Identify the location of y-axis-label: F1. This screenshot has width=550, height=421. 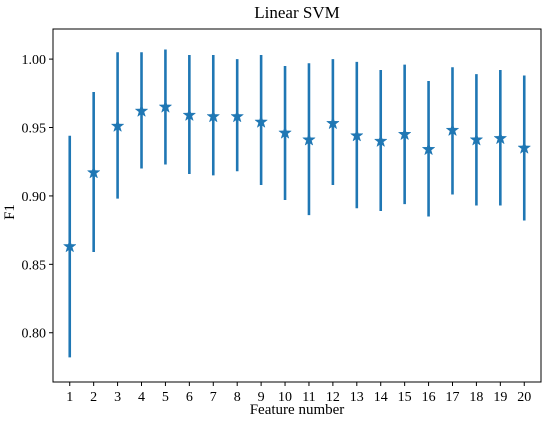
(10, 212).